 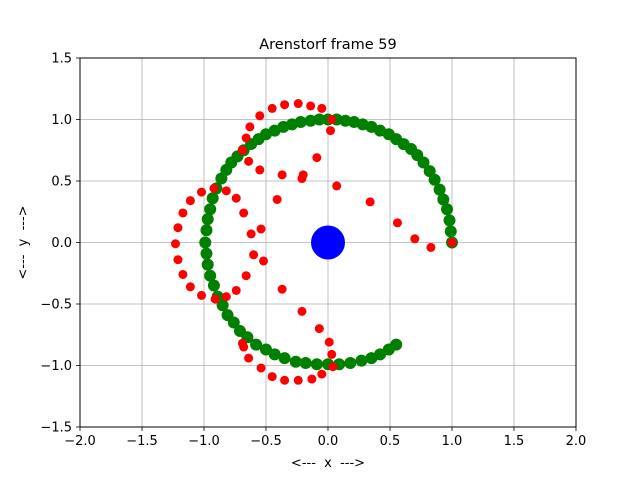 I want to click on chart-title: Arenstorf frame 59, so click(x=328, y=45).